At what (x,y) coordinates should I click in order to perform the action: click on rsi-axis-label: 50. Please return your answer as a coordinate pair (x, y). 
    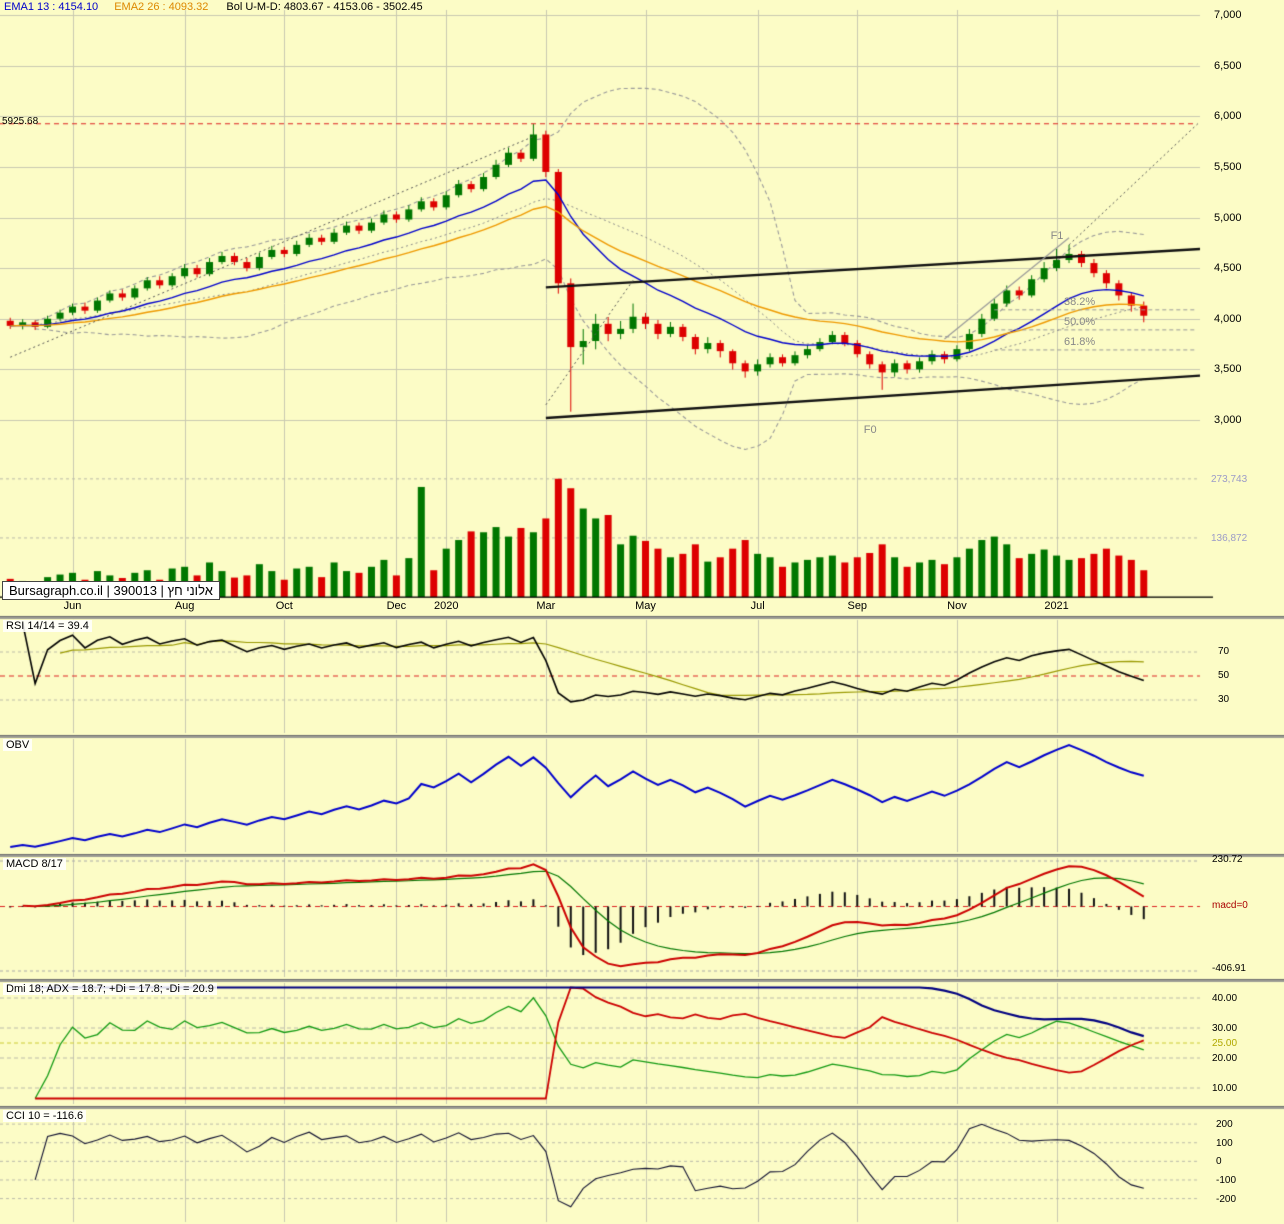
    Looking at the image, I should click on (1224, 675).